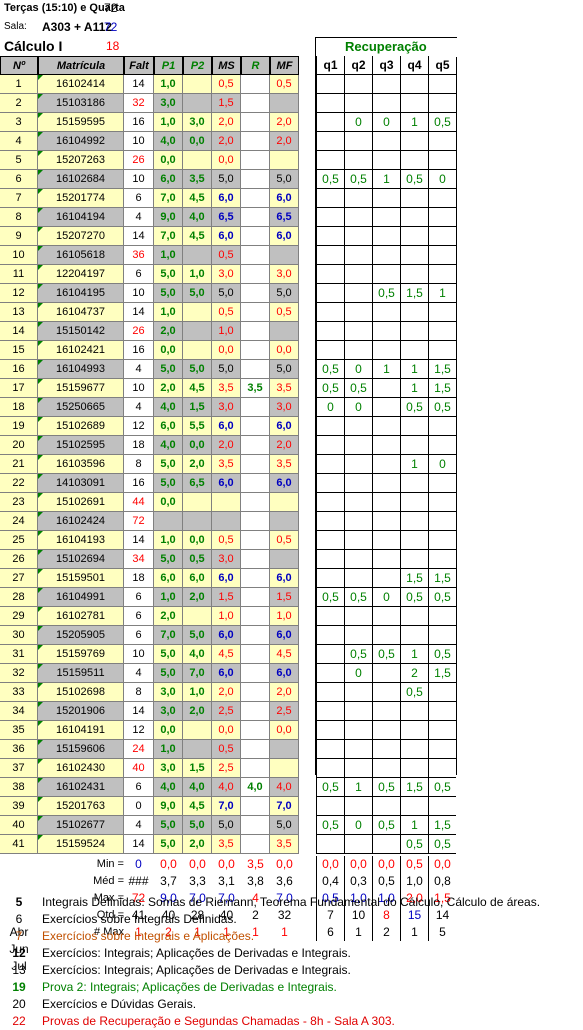 The image size is (583, 1030). What do you see at coordinates (108, 881) in the screenshot?
I see `stat-label: Méd =` at bounding box center [108, 881].